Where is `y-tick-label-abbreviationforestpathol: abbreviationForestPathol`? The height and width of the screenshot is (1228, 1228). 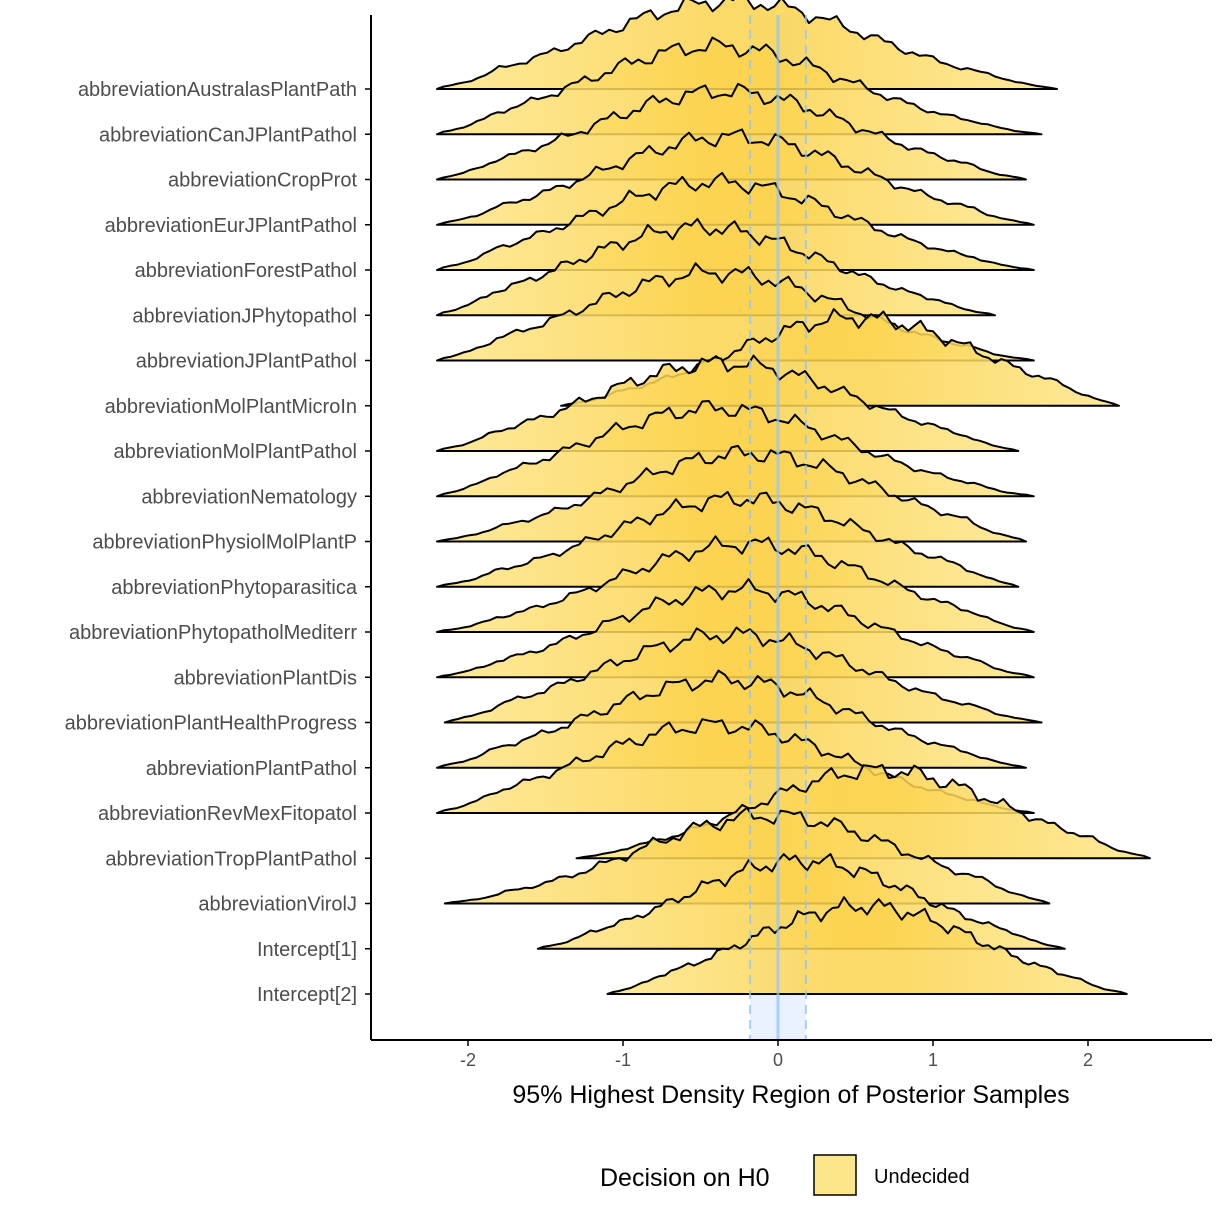 y-tick-label-abbreviationforestpathol: abbreviationForestPathol is located at coordinates (246, 271).